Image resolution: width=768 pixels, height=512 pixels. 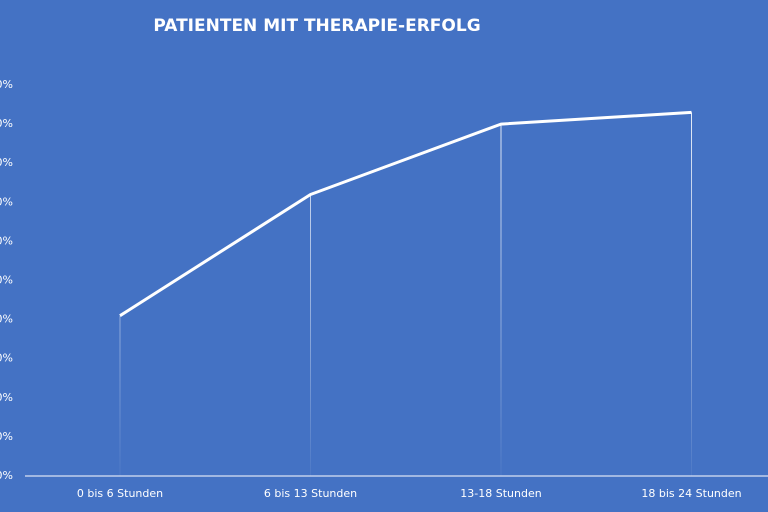 I want to click on x-tick-label: 13-18 Stunden, so click(x=500, y=493).